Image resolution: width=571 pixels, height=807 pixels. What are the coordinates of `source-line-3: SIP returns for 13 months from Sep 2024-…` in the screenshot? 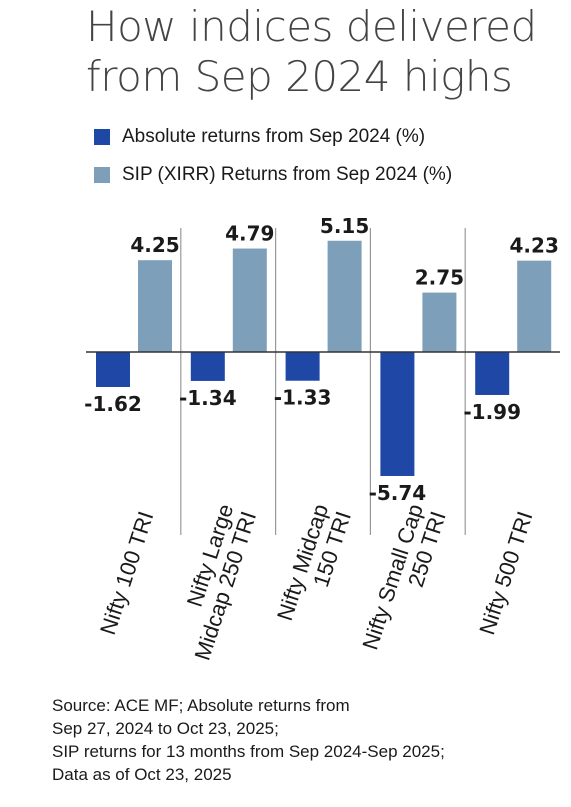 It's located at (248, 751).